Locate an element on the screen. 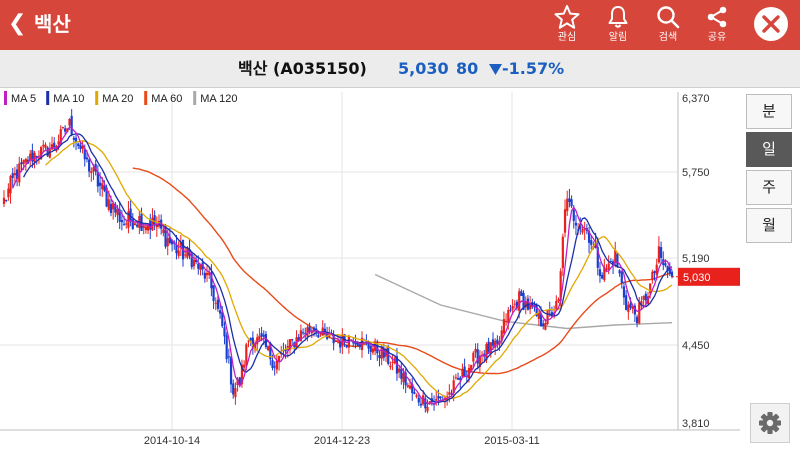  stock-name: 백산 (A035150) is located at coordinates (302, 68).